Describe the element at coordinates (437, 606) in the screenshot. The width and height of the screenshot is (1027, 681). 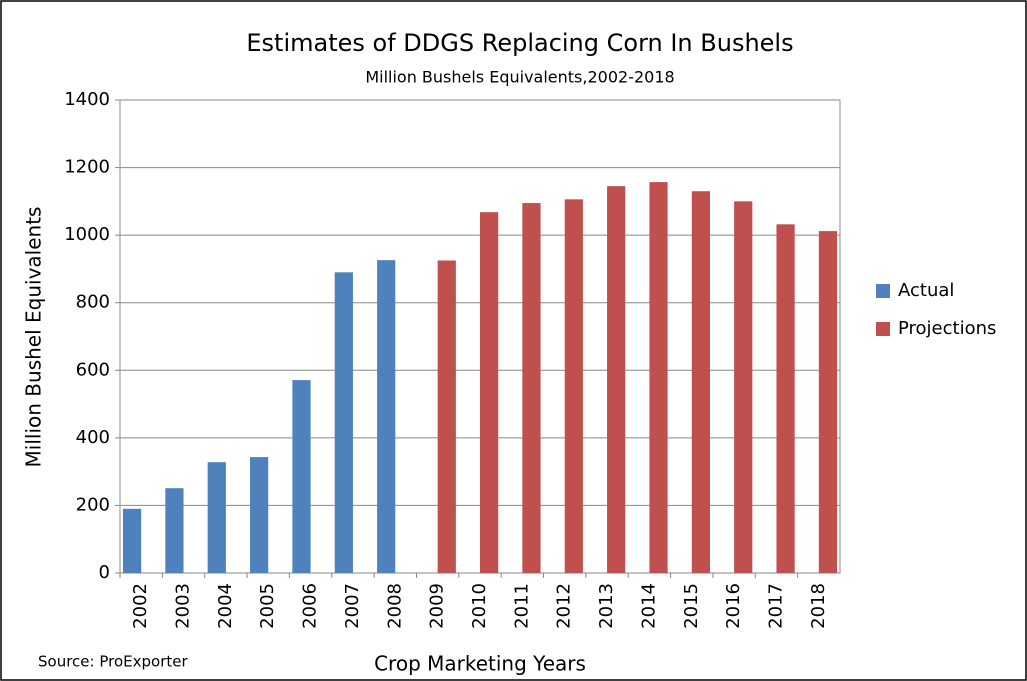
I see `x-tick-label: 2009` at that location.